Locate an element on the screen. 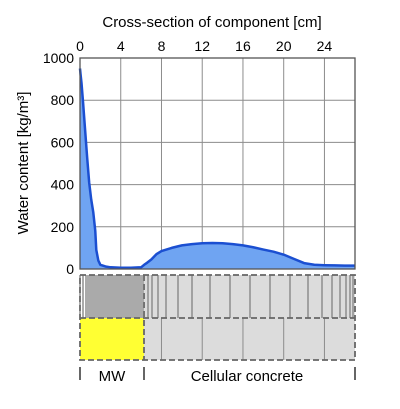 The height and width of the screenshot is (409, 400). layer-label-mw: MW is located at coordinates (112, 376).